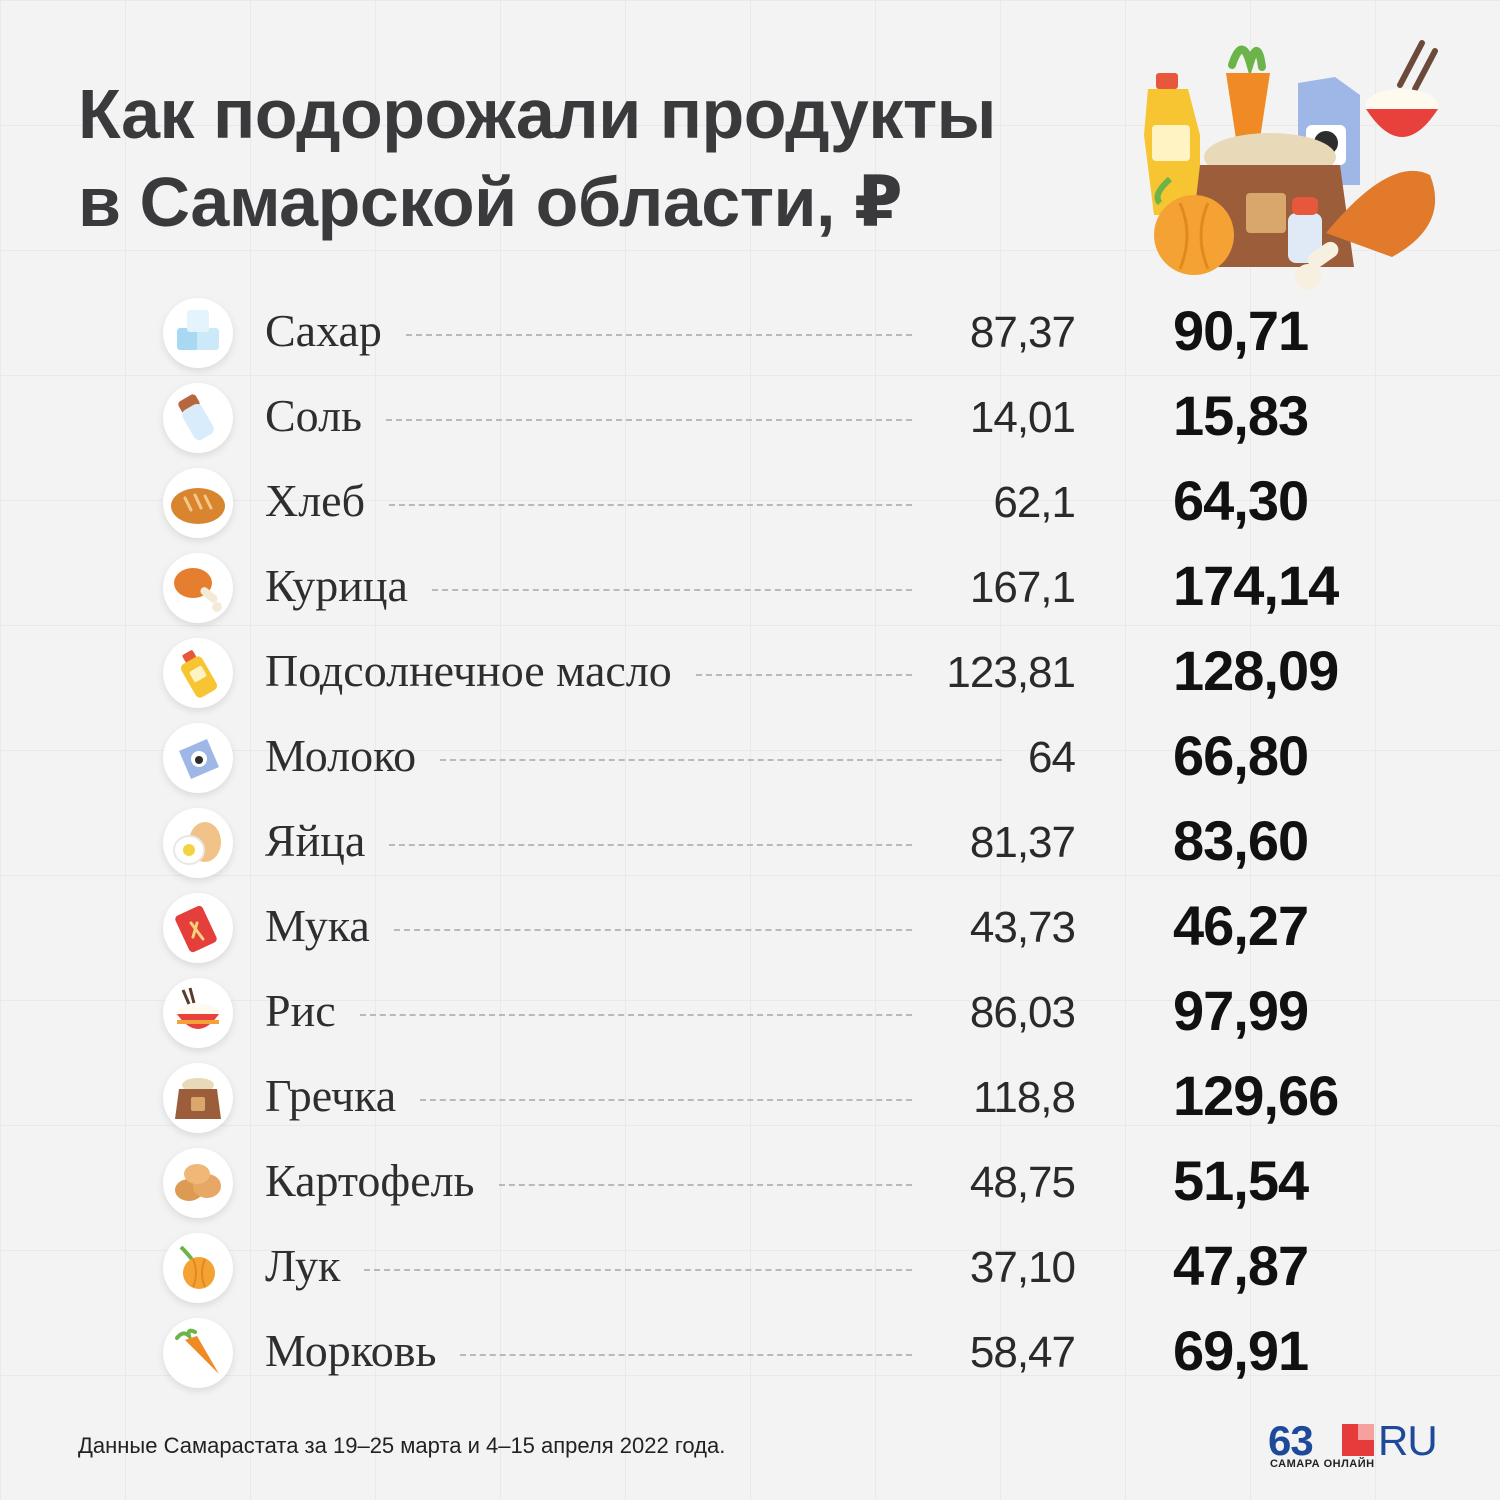 The height and width of the screenshot is (1500, 1500). What do you see at coordinates (770, 588) in the screenshot?
I see `table-row: Курица 167,1 174,14` at bounding box center [770, 588].